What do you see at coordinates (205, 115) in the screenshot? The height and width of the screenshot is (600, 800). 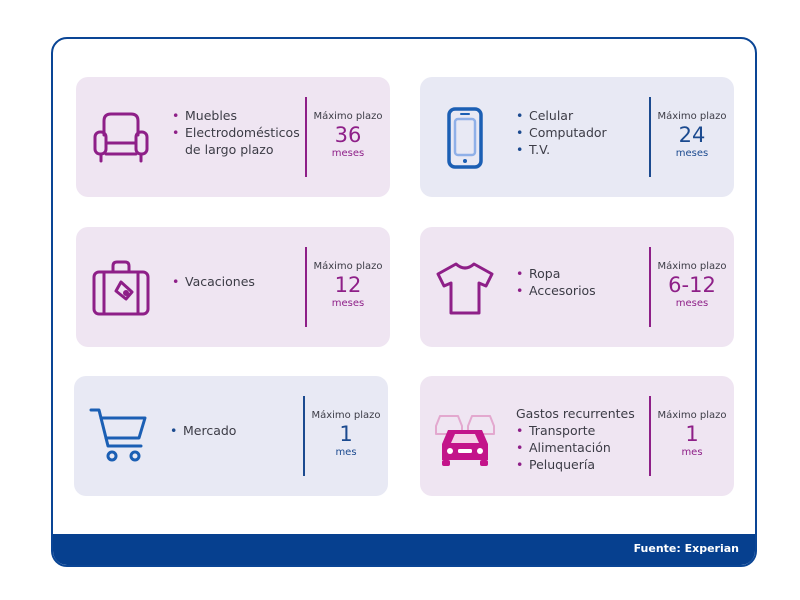 I see `list-item: • Muebles` at bounding box center [205, 115].